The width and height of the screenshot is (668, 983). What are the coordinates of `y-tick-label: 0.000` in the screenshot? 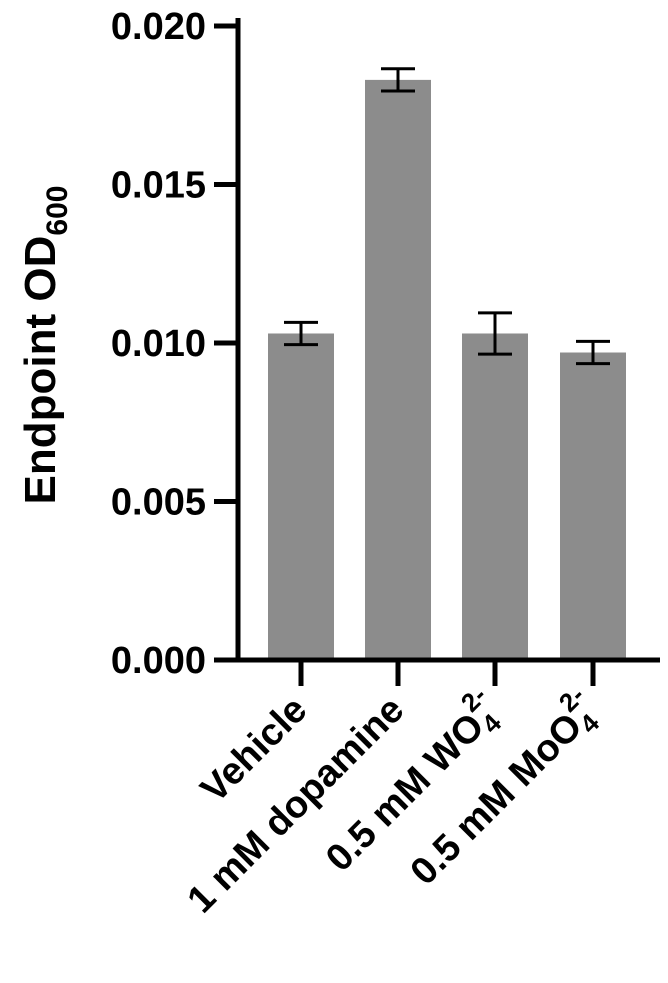 It's located at (158, 661).